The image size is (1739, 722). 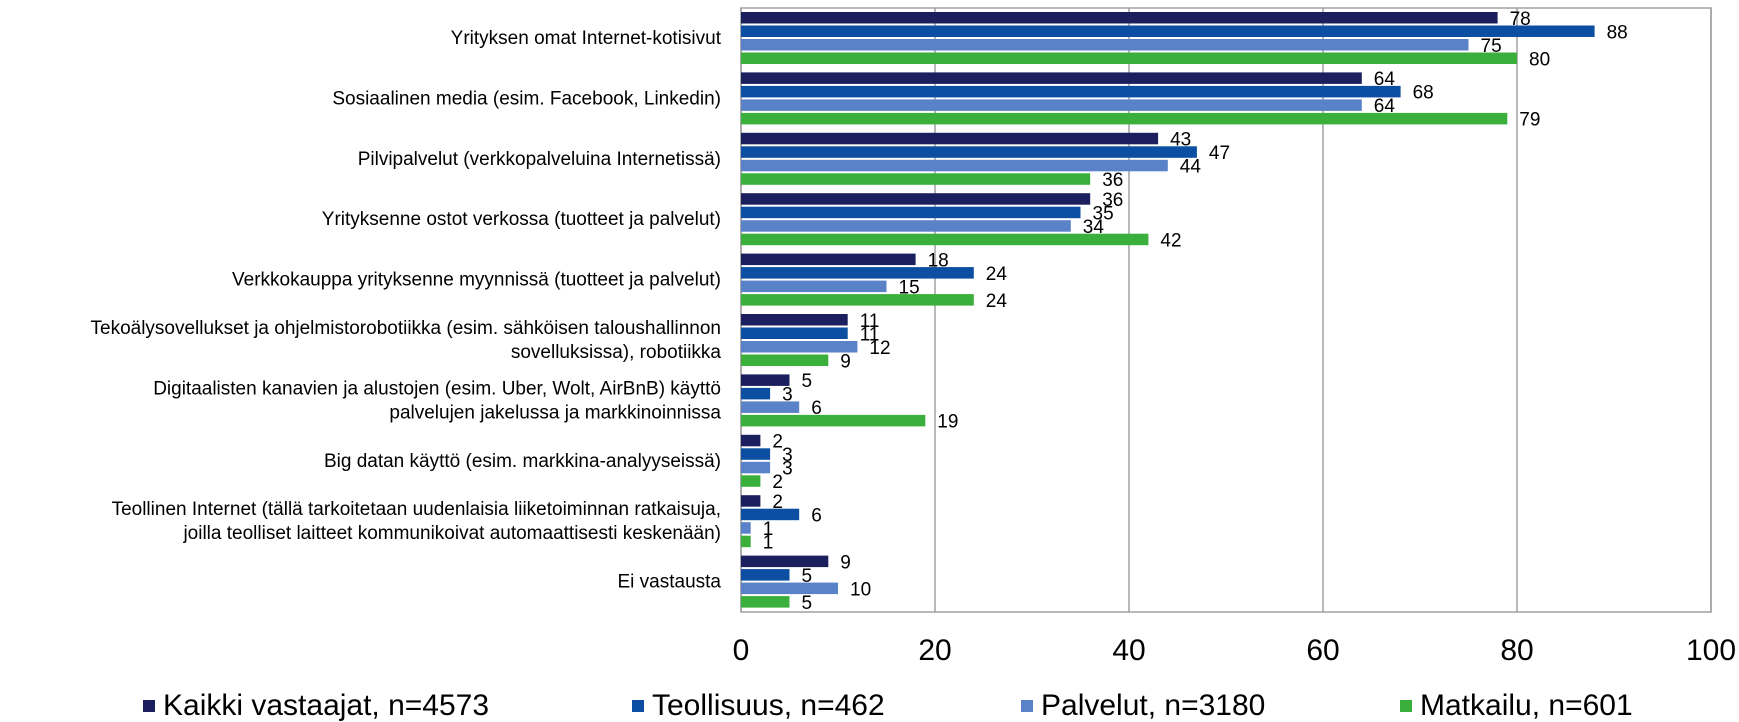 What do you see at coordinates (1128, 650) in the screenshot?
I see `x-tick-label: 40` at bounding box center [1128, 650].